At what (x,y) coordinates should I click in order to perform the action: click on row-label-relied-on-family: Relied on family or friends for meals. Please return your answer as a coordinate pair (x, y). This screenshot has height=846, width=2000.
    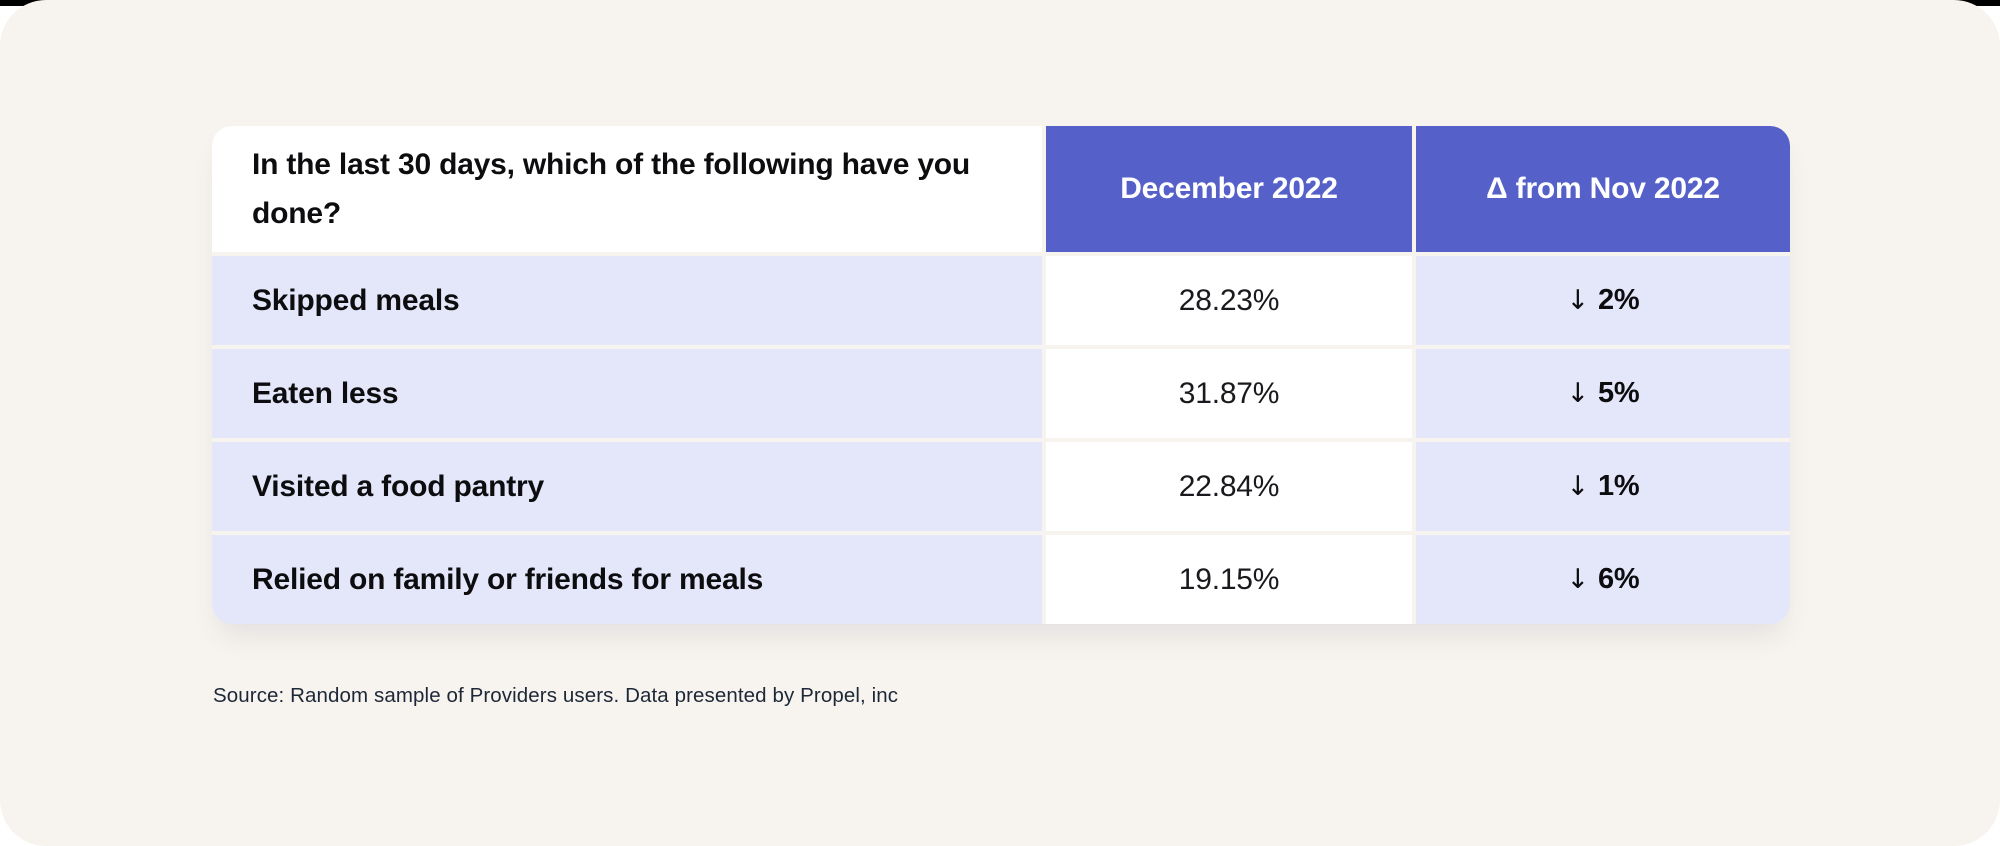
    Looking at the image, I should click on (627, 579).